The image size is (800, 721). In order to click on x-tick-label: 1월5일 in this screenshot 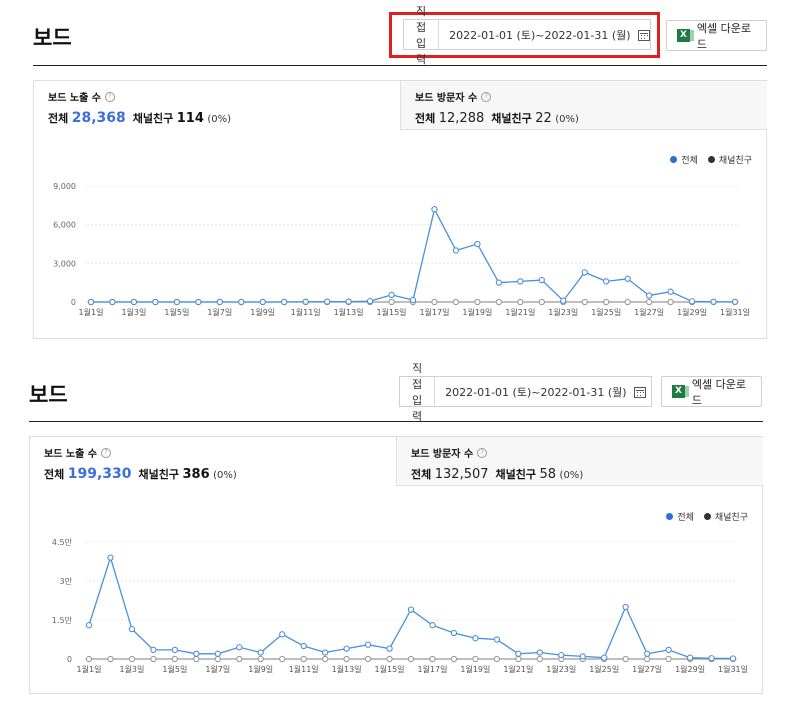, I will do `click(176, 312)`.